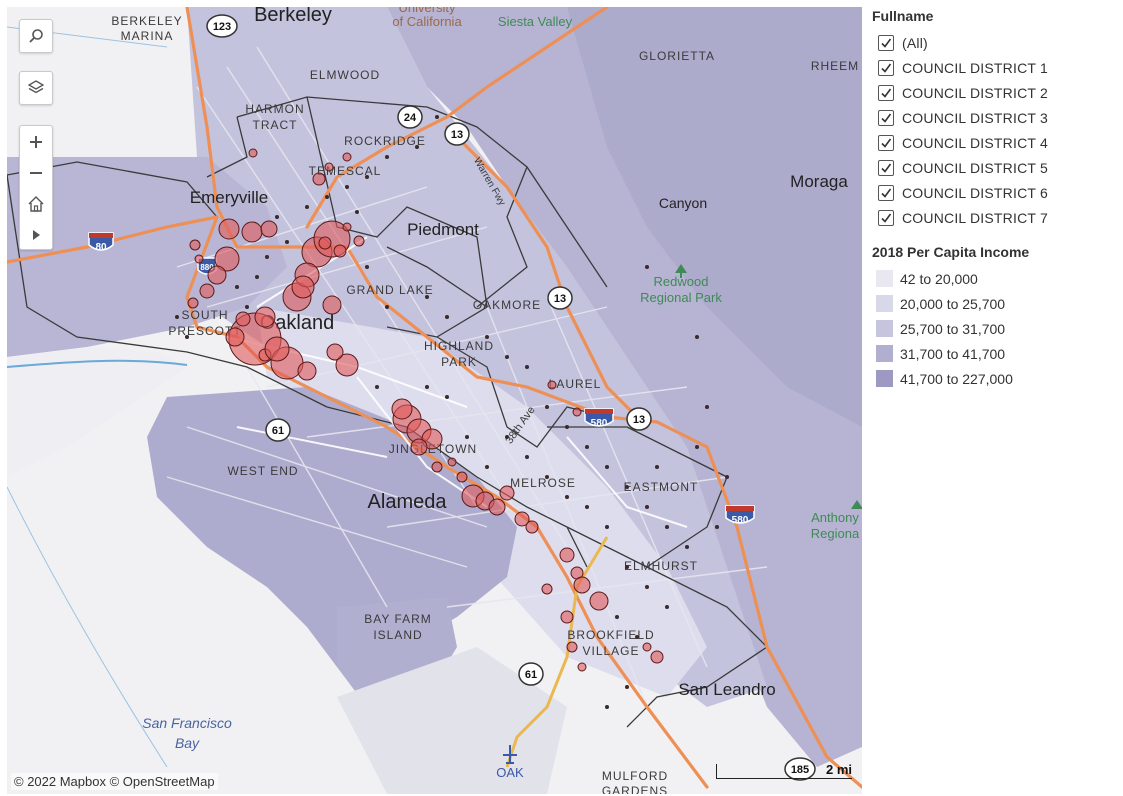  I want to click on filter-item: COUNCIL DISTRICT 1, so click(994, 67).